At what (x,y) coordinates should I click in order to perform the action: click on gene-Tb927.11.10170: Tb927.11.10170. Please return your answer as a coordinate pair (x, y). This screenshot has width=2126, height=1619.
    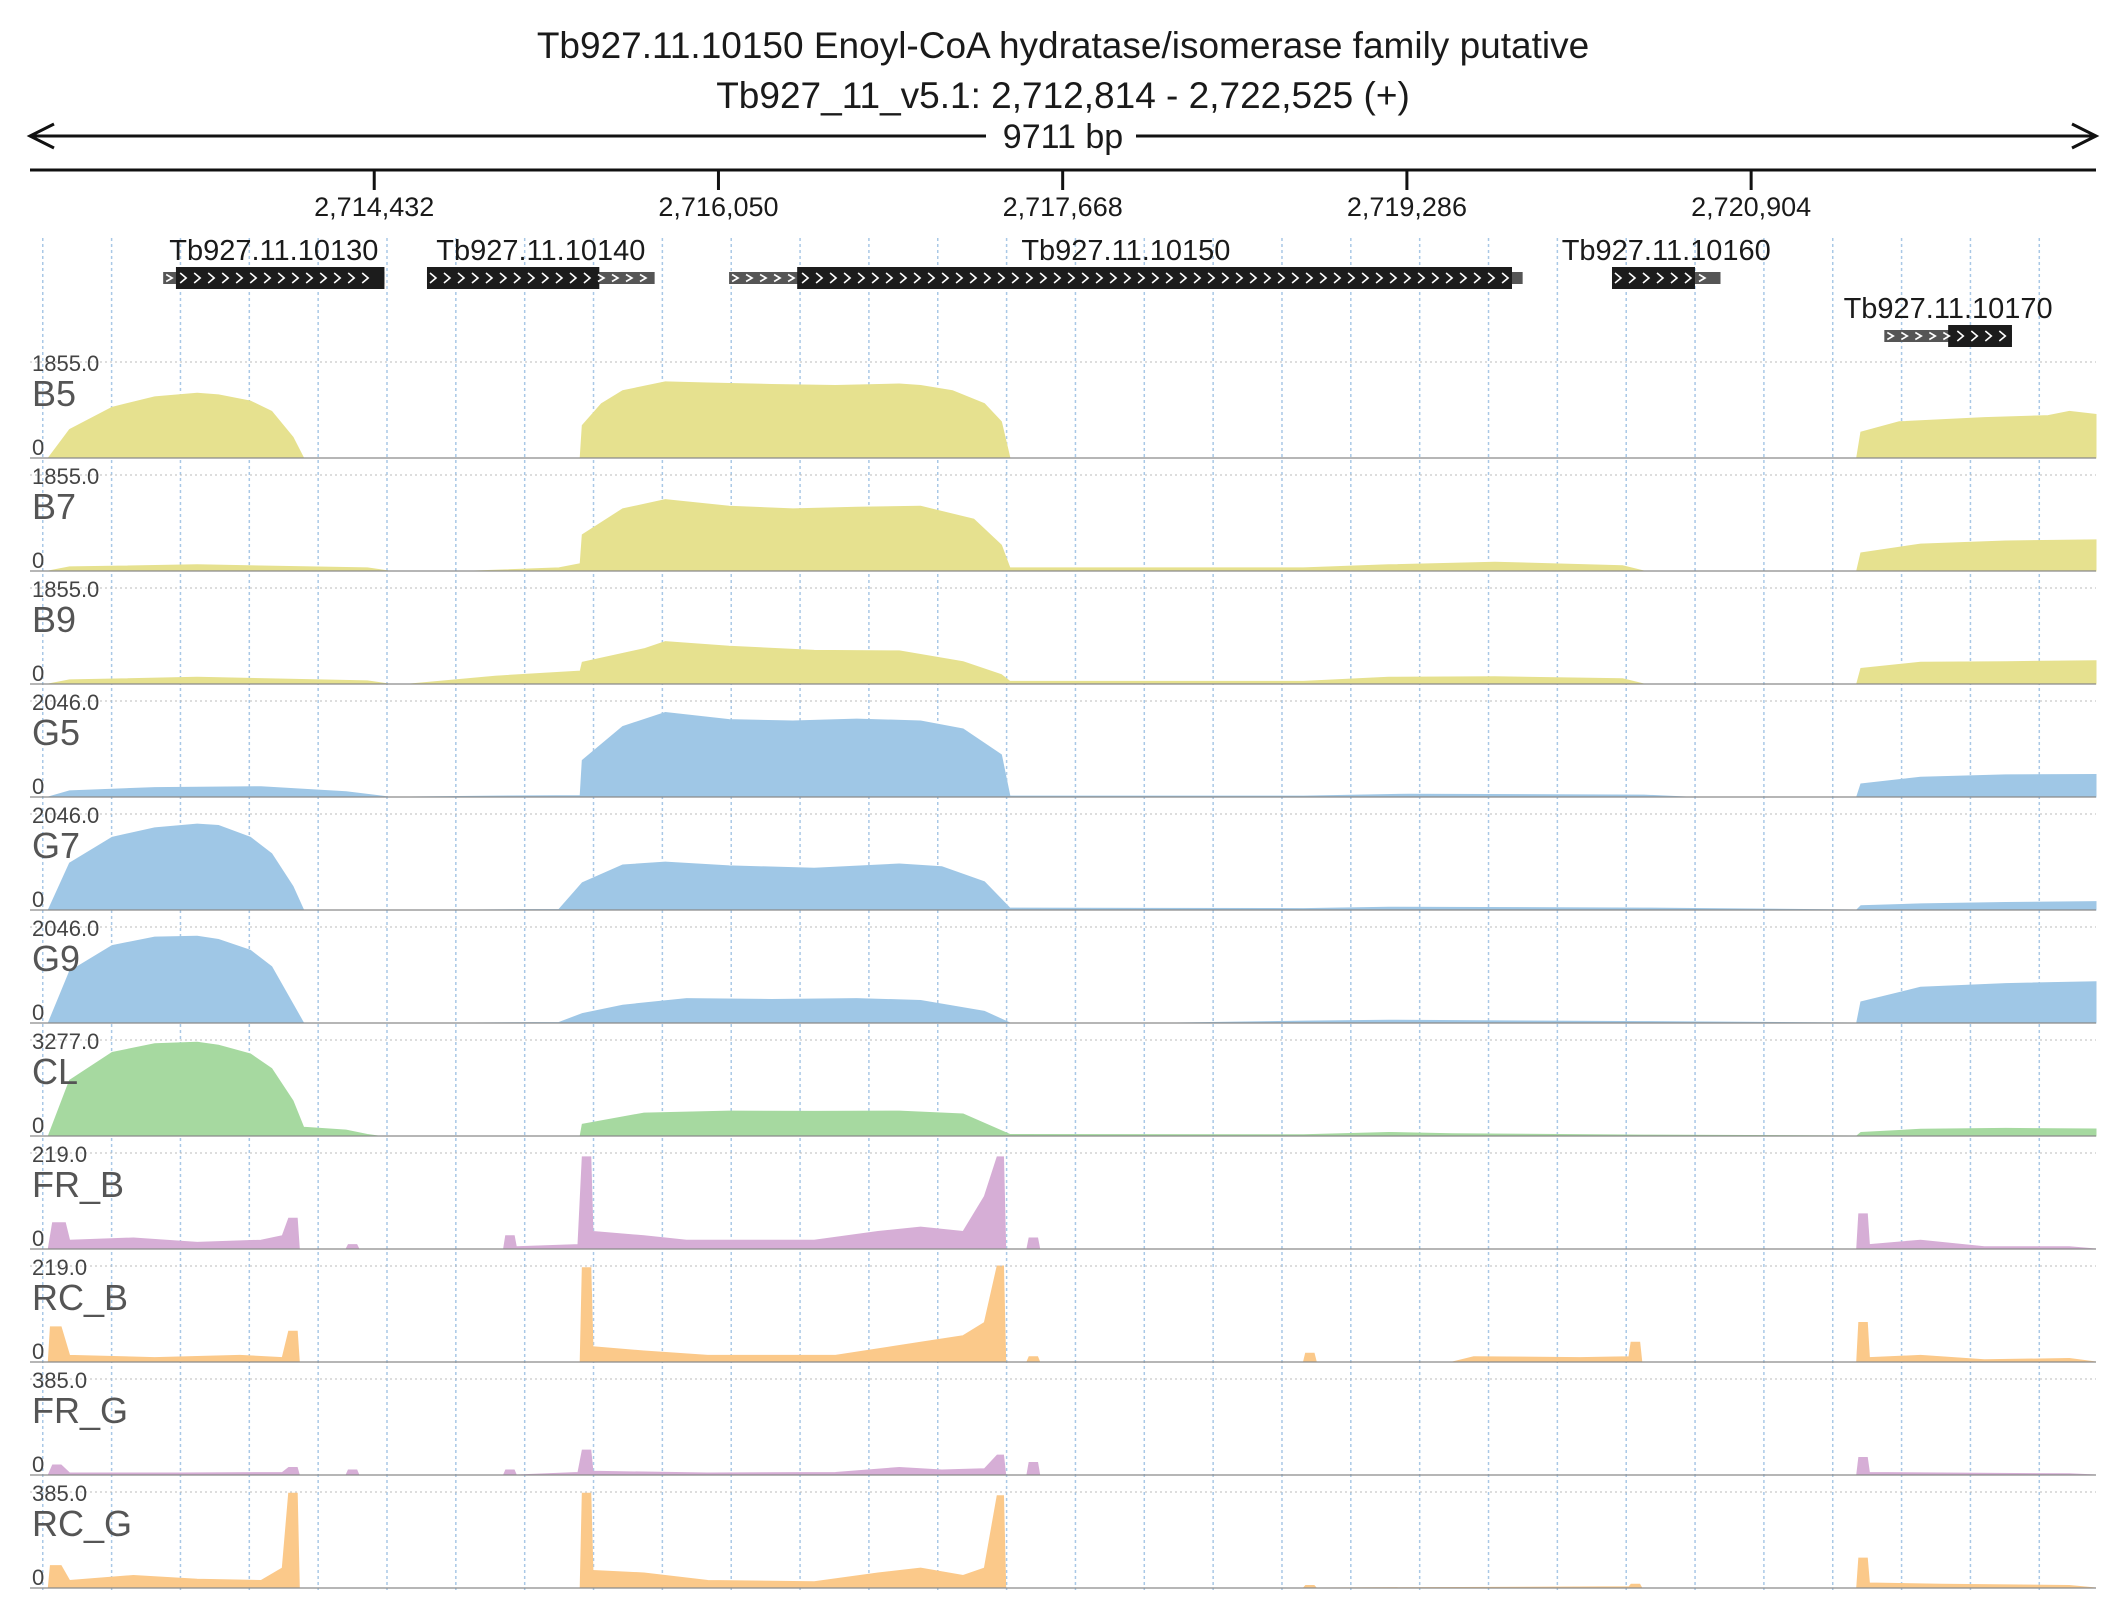
    Looking at the image, I should click on (1948, 320).